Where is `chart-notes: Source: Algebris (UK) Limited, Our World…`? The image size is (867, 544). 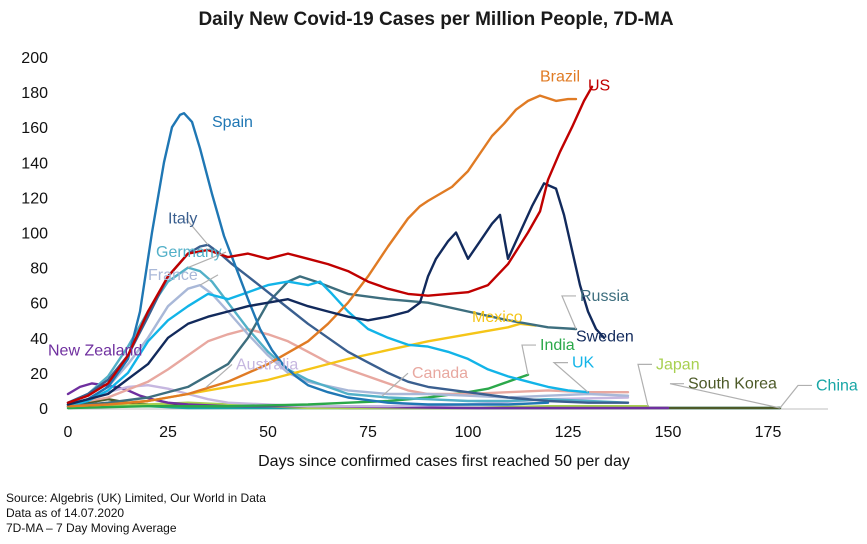 chart-notes: Source: Algebris (UK) Limited, Our World… is located at coordinates (136, 513).